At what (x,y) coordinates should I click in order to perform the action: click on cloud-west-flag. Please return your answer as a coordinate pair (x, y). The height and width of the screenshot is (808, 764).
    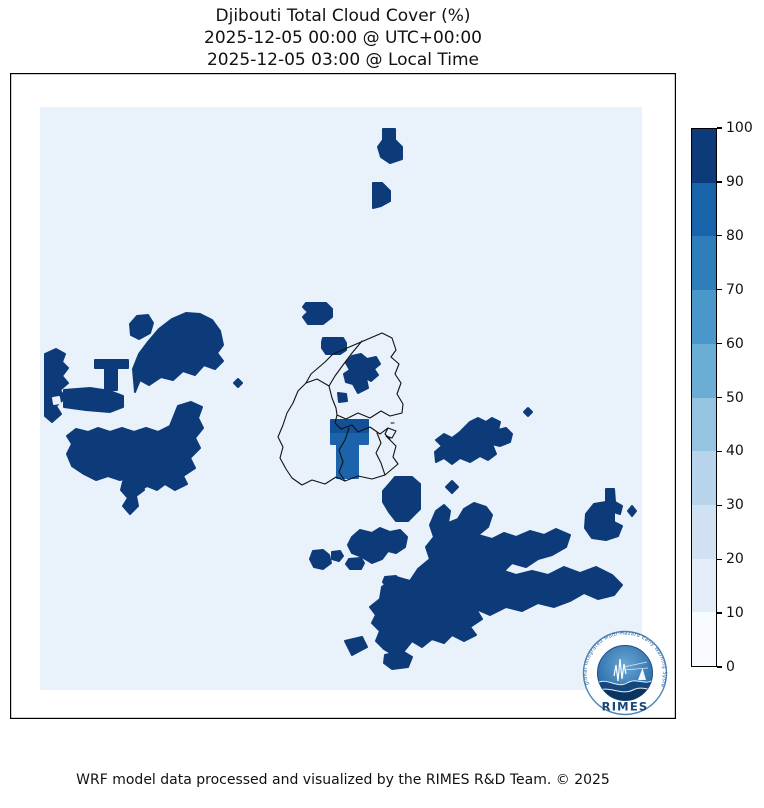
    Looking at the image, I should click on (111, 375).